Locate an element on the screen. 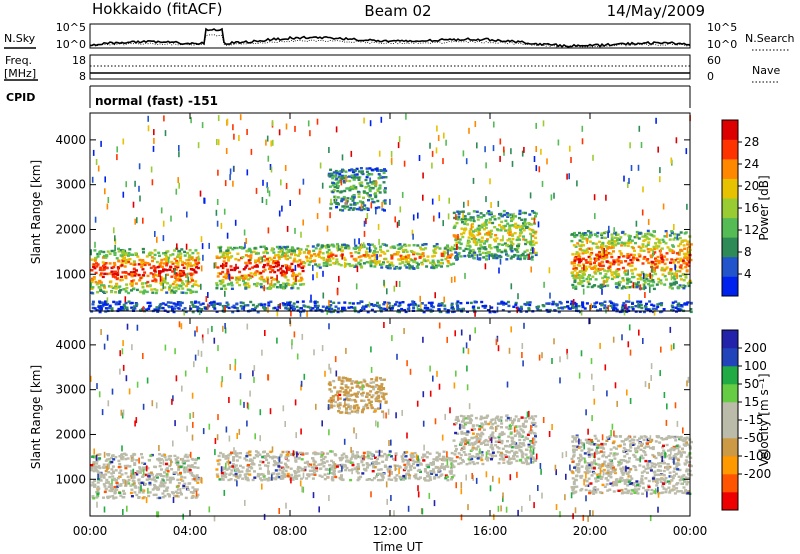  radar-title: Hokkaido (fitACF) is located at coordinates (157, 9).